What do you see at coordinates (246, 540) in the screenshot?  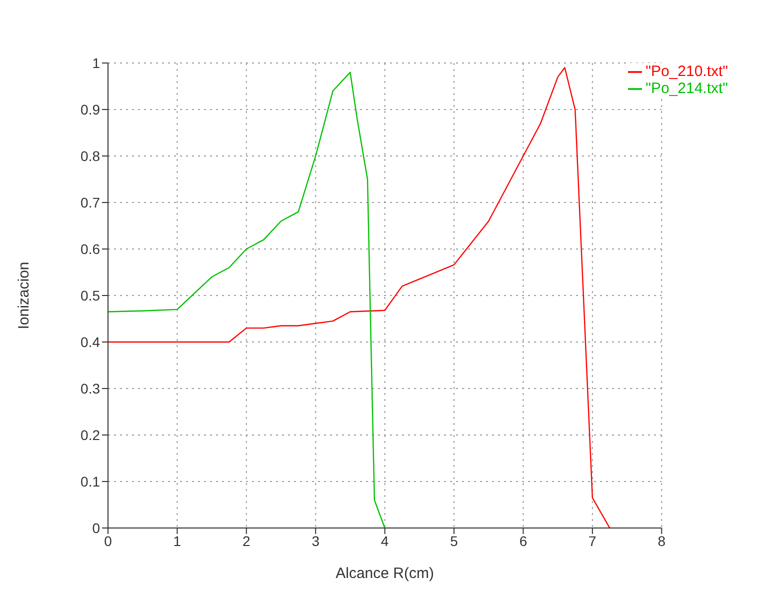 I see `x-tick-label: 2` at bounding box center [246, 540].